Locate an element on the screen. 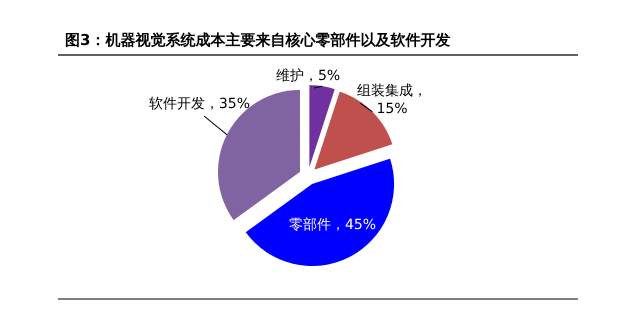 This screenshot has width=623, height=330. slice-label: 维护，5% is located at coordinates (308, 76).